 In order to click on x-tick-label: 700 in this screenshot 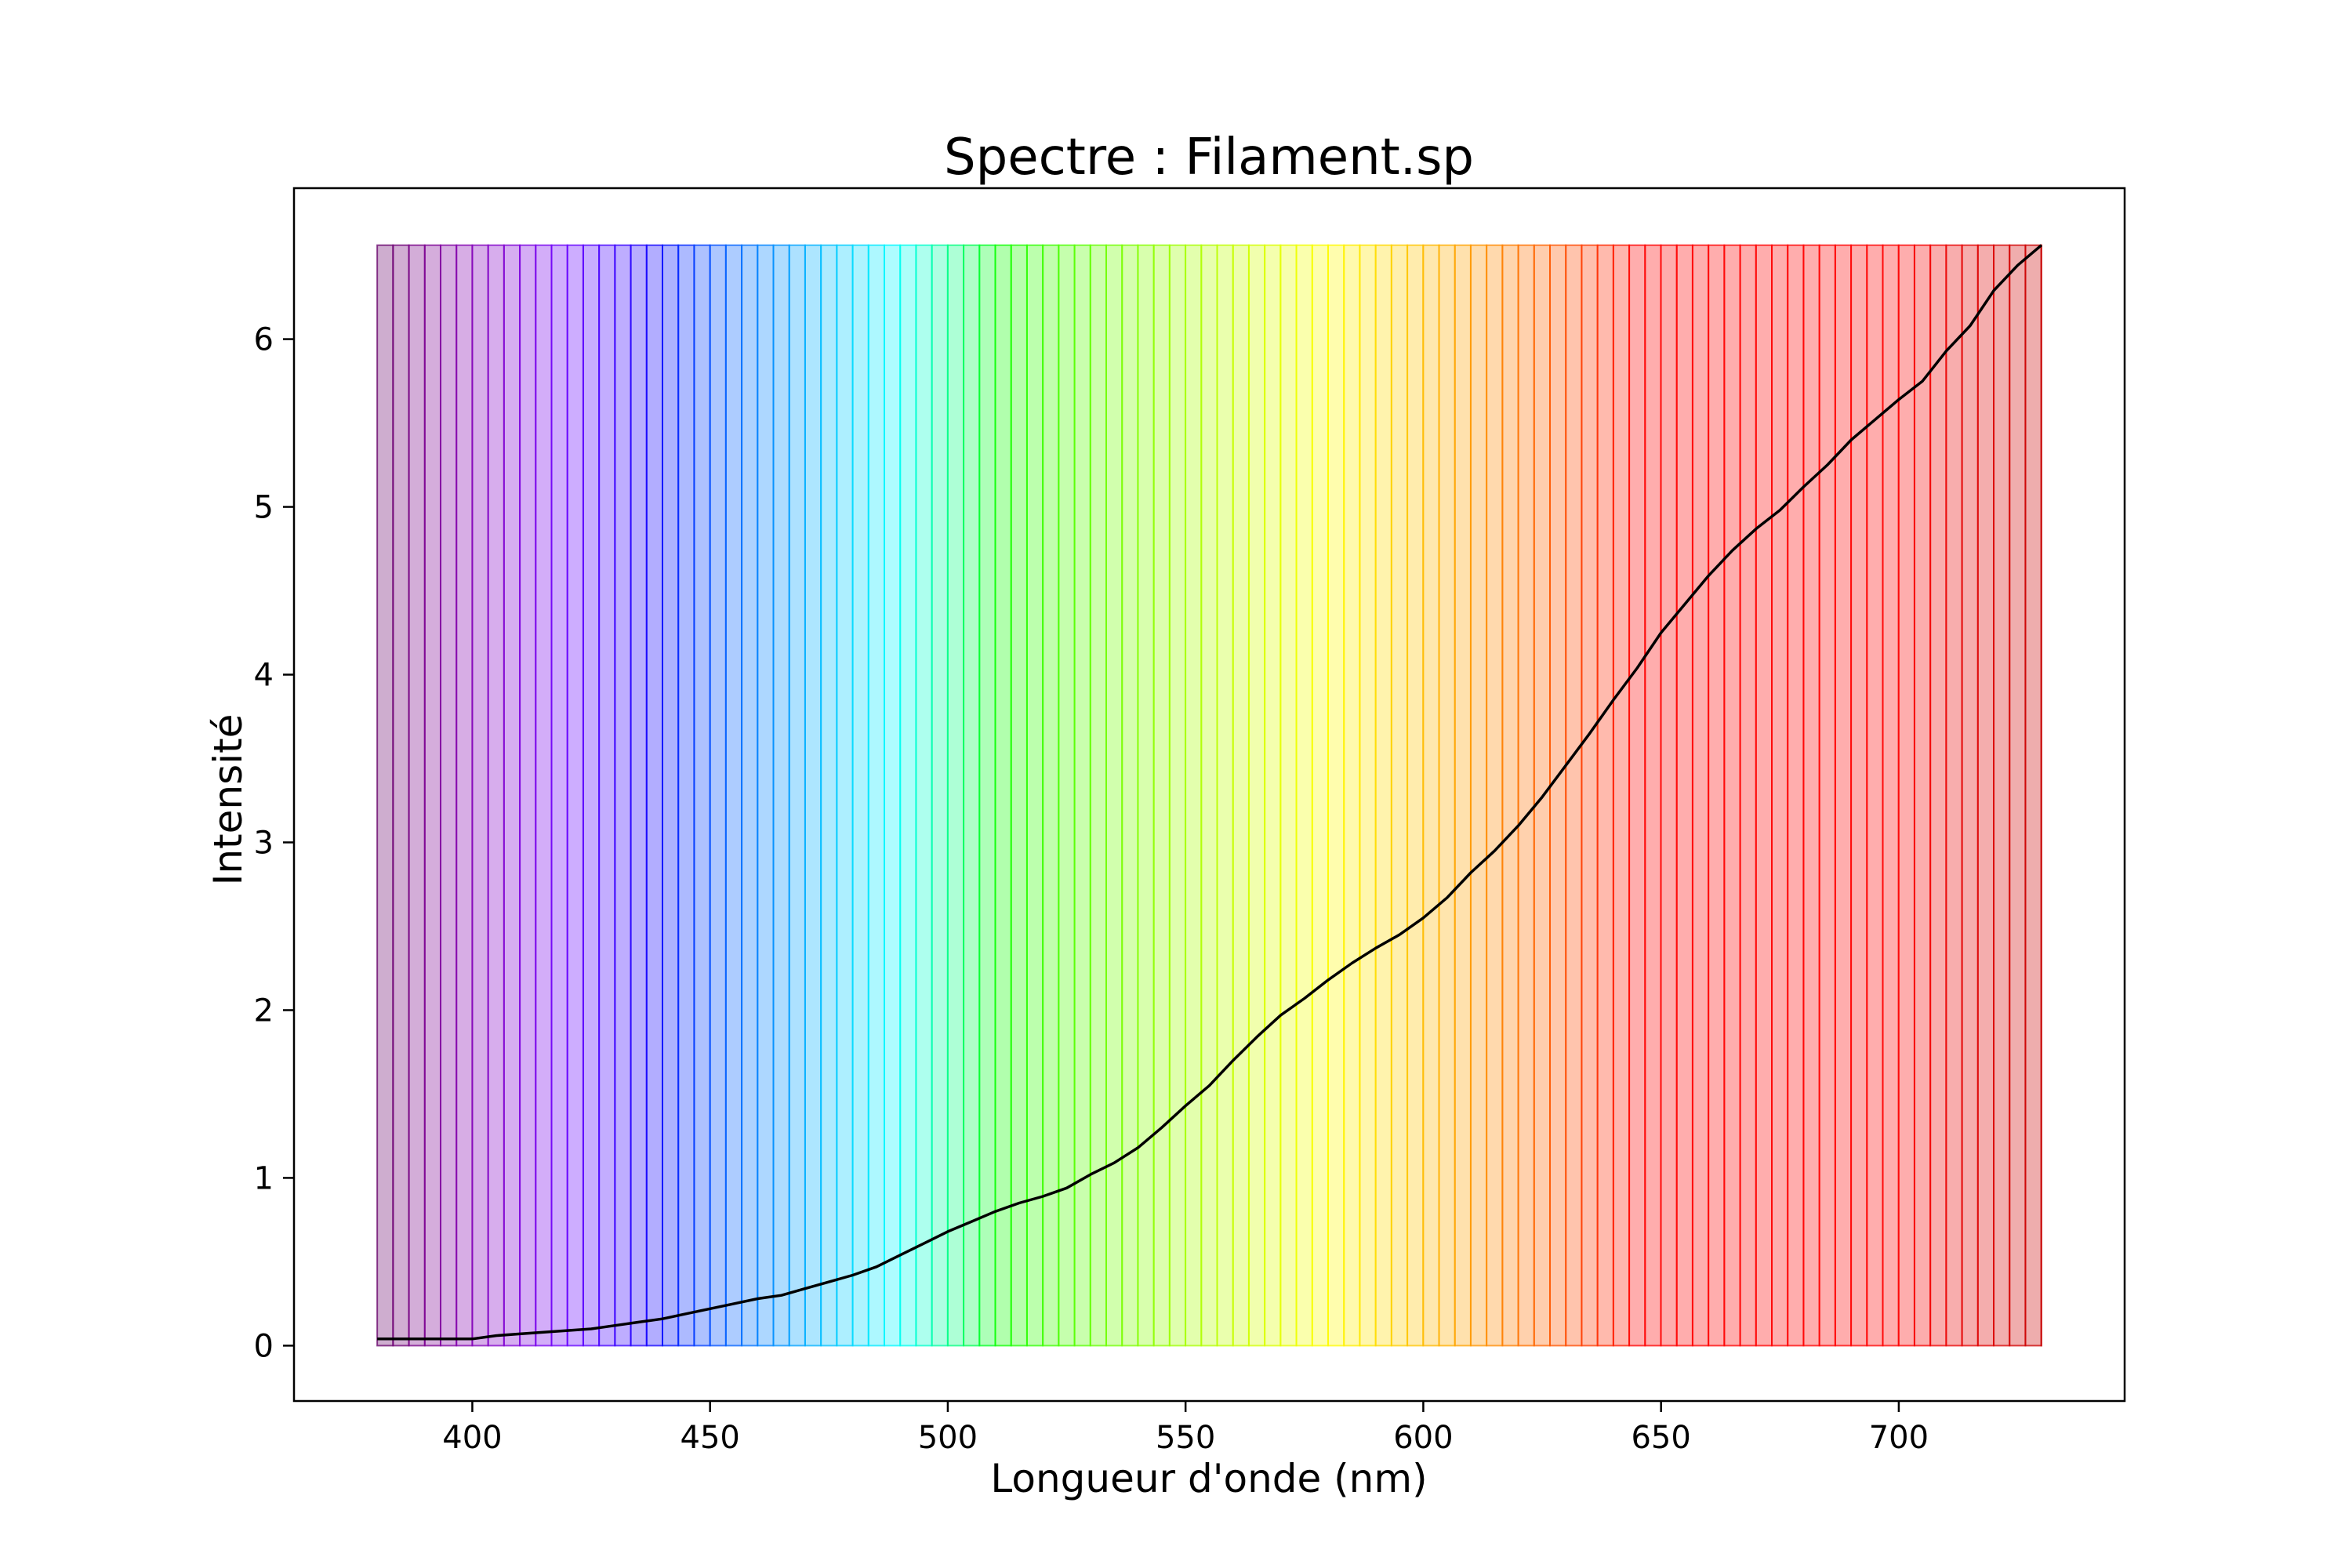, I will do `click(1899, 1438)`.